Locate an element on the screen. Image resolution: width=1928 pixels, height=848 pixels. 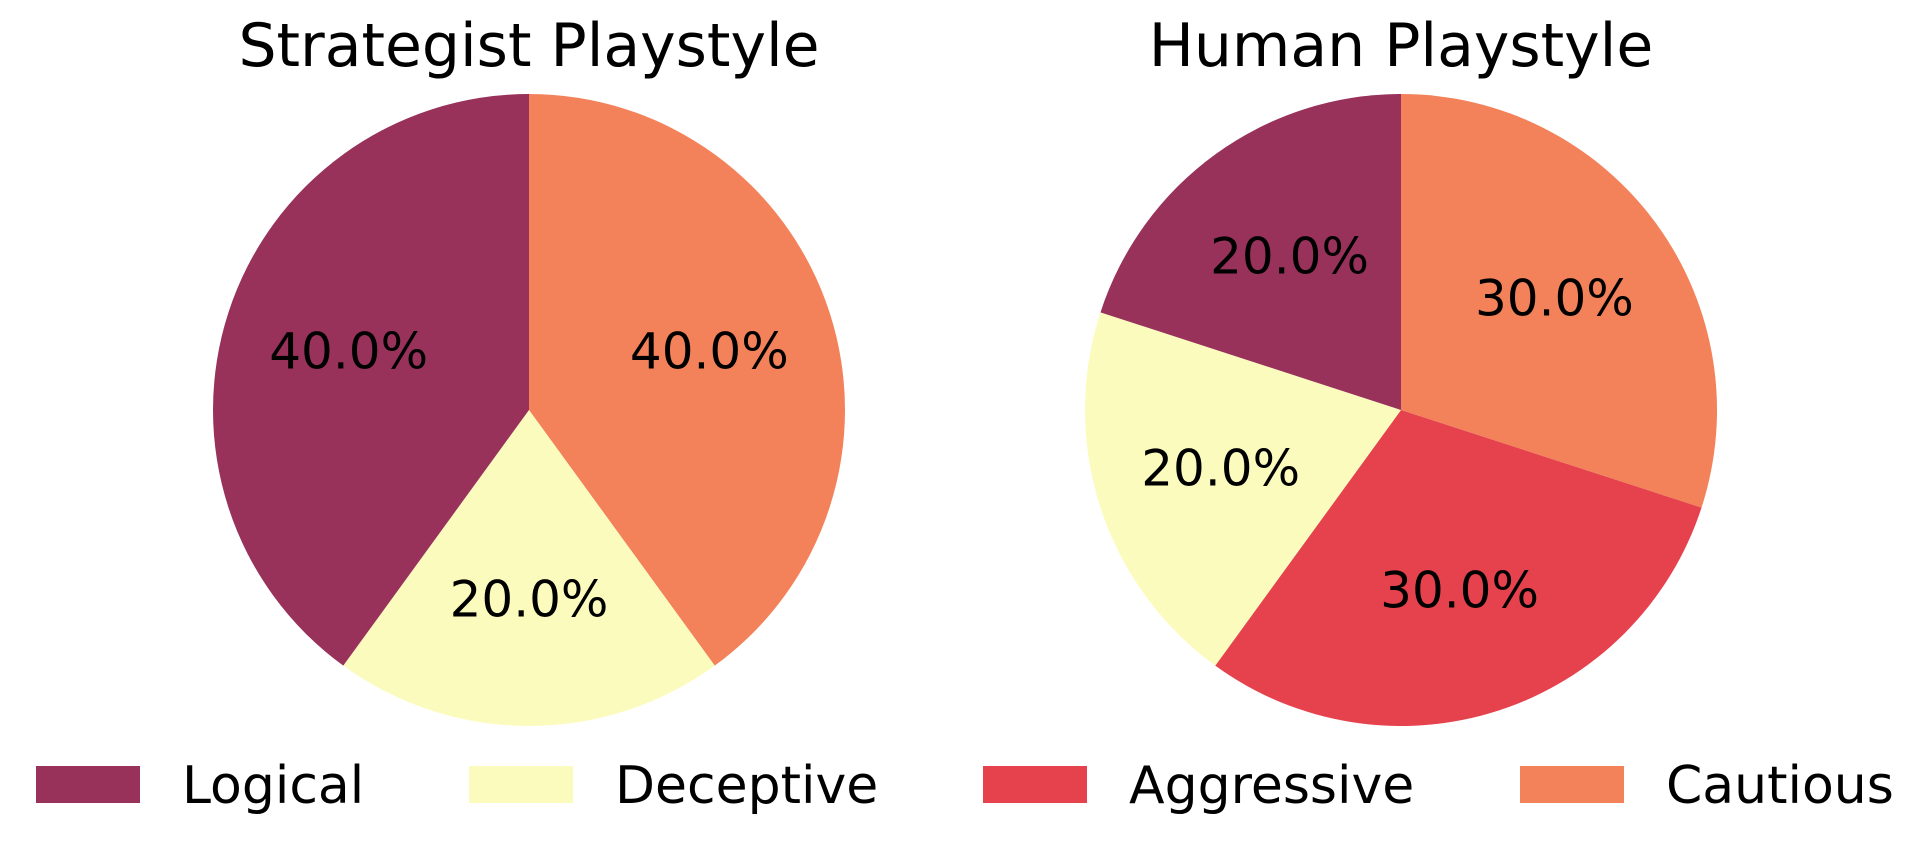
human-slice-label-deceptive: 20.0% is located at coordinates (1220, 469).